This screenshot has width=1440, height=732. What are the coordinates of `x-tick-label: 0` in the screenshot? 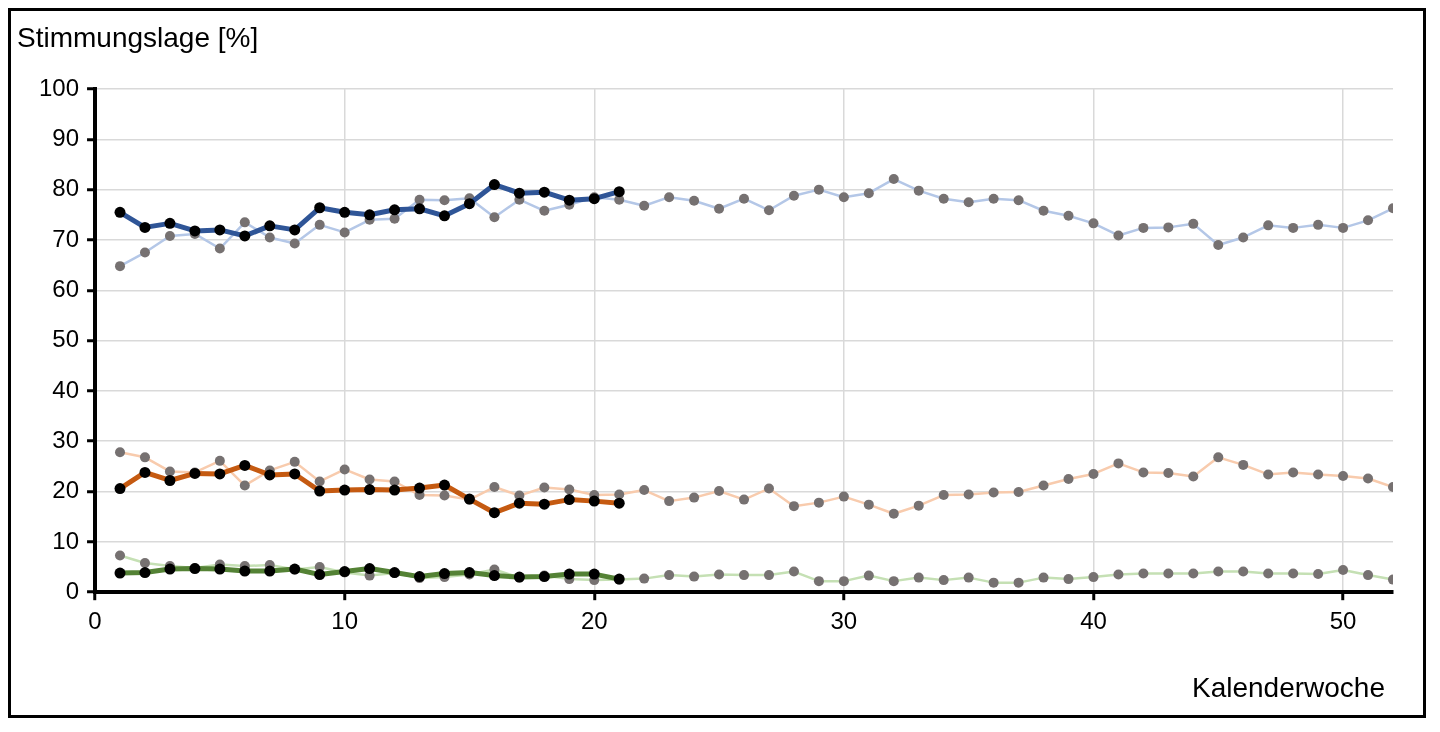 It's located at (95, 621).